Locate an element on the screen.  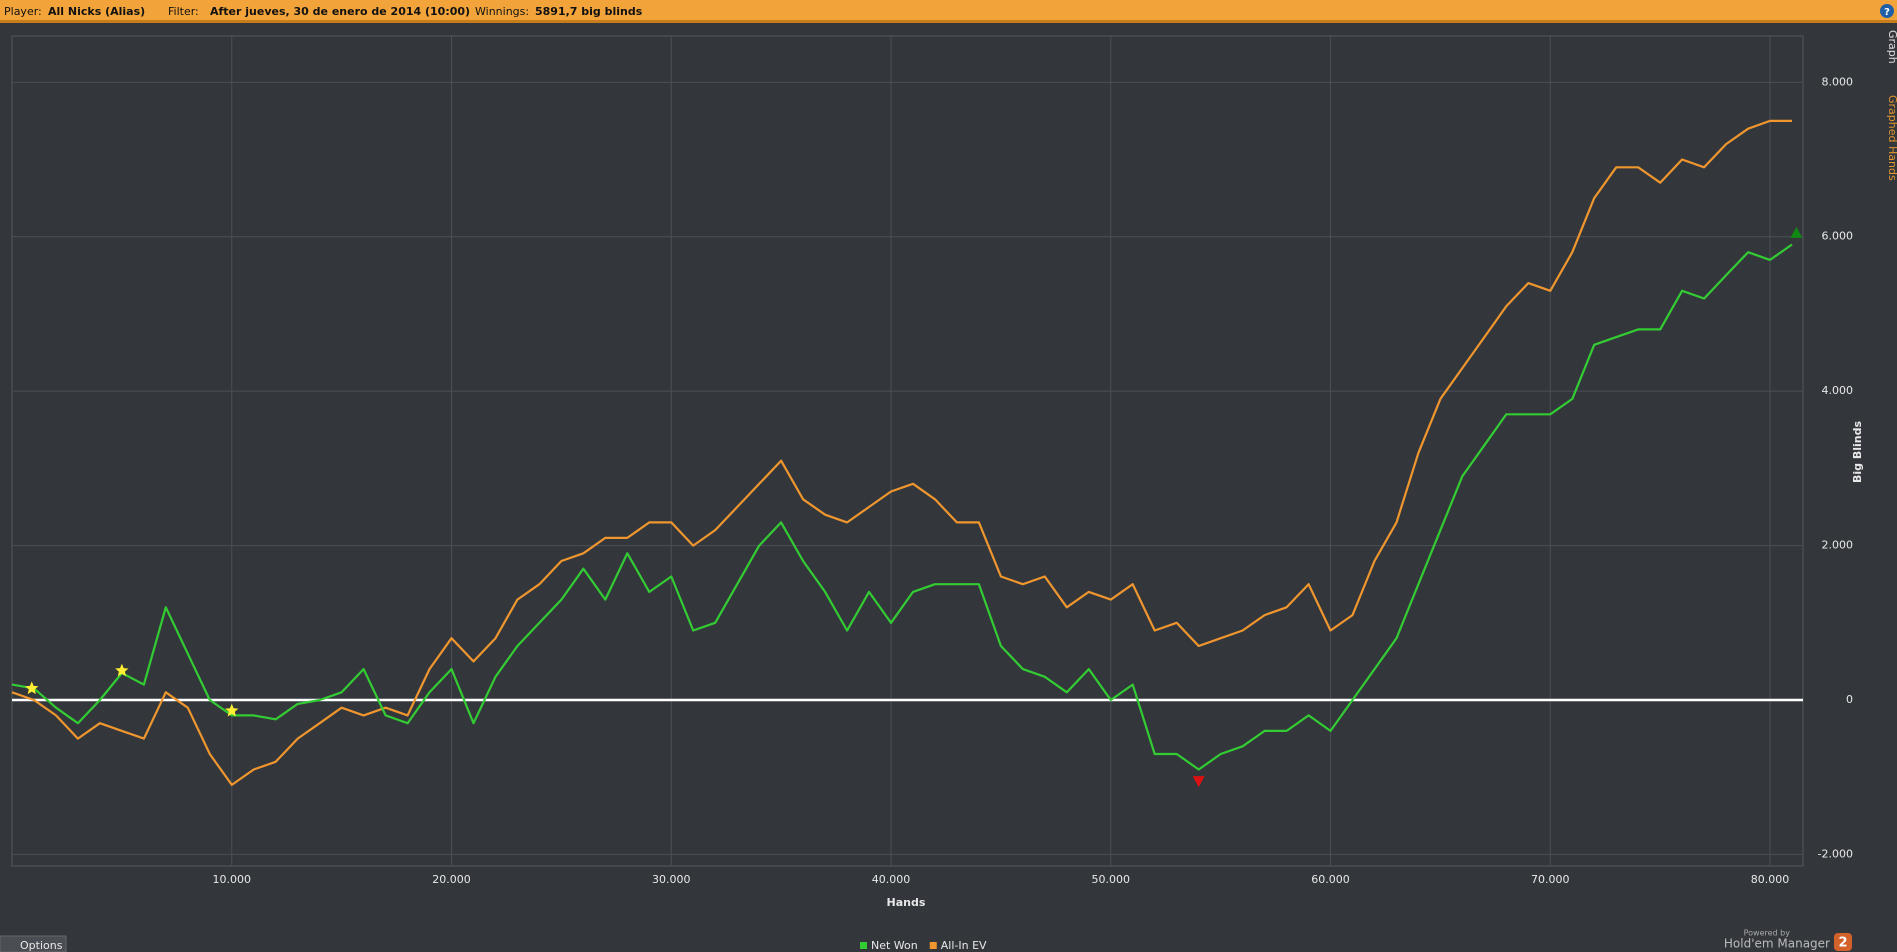
side-tab: Graph is located at coordinates (1891, 47).